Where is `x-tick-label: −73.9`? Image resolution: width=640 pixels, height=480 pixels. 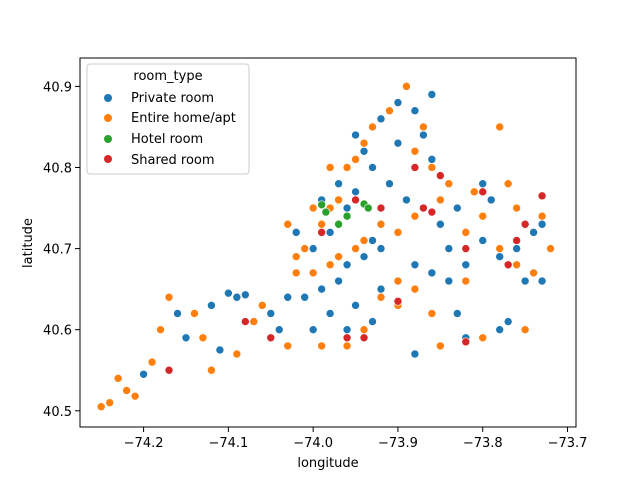 x-tick-label: −73.9 is located at coordinates (398, 443).